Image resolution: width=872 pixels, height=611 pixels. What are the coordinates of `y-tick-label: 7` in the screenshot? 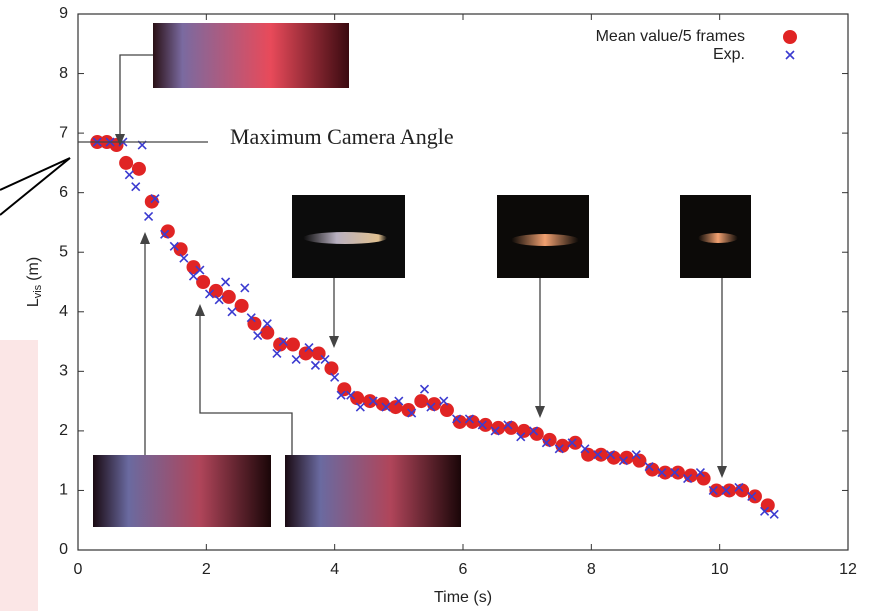 It's located at (63, 132).